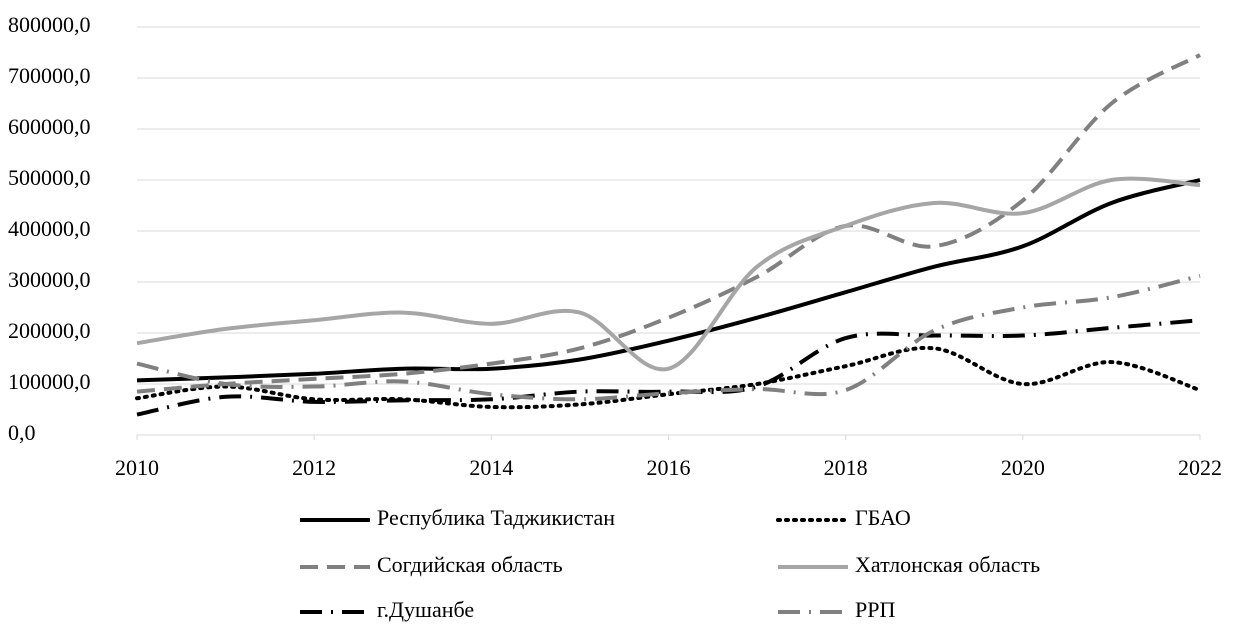 This screenshot has height=628, width=1235. I want to click on legend-label: РРП, so click(875, 609).